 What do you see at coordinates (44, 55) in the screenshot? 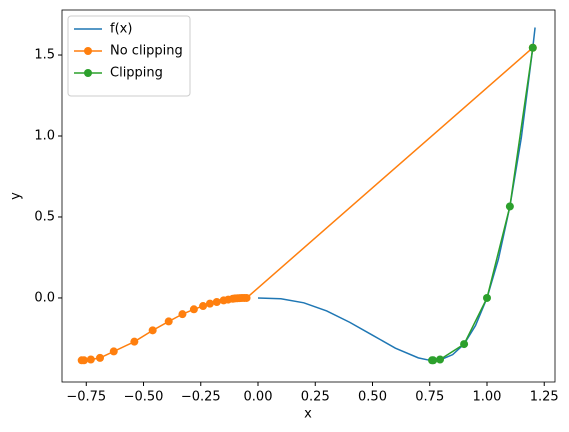
I see `y-tick-label: 1.5` at bounding box center [44, 55].